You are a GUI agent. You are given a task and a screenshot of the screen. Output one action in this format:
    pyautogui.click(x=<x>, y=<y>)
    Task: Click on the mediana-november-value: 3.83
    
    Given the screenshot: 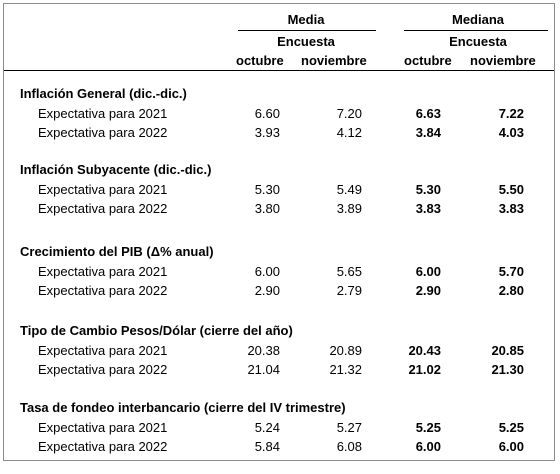 What is the action you would take?
    pyautogui.click(x=511, y=208)
    